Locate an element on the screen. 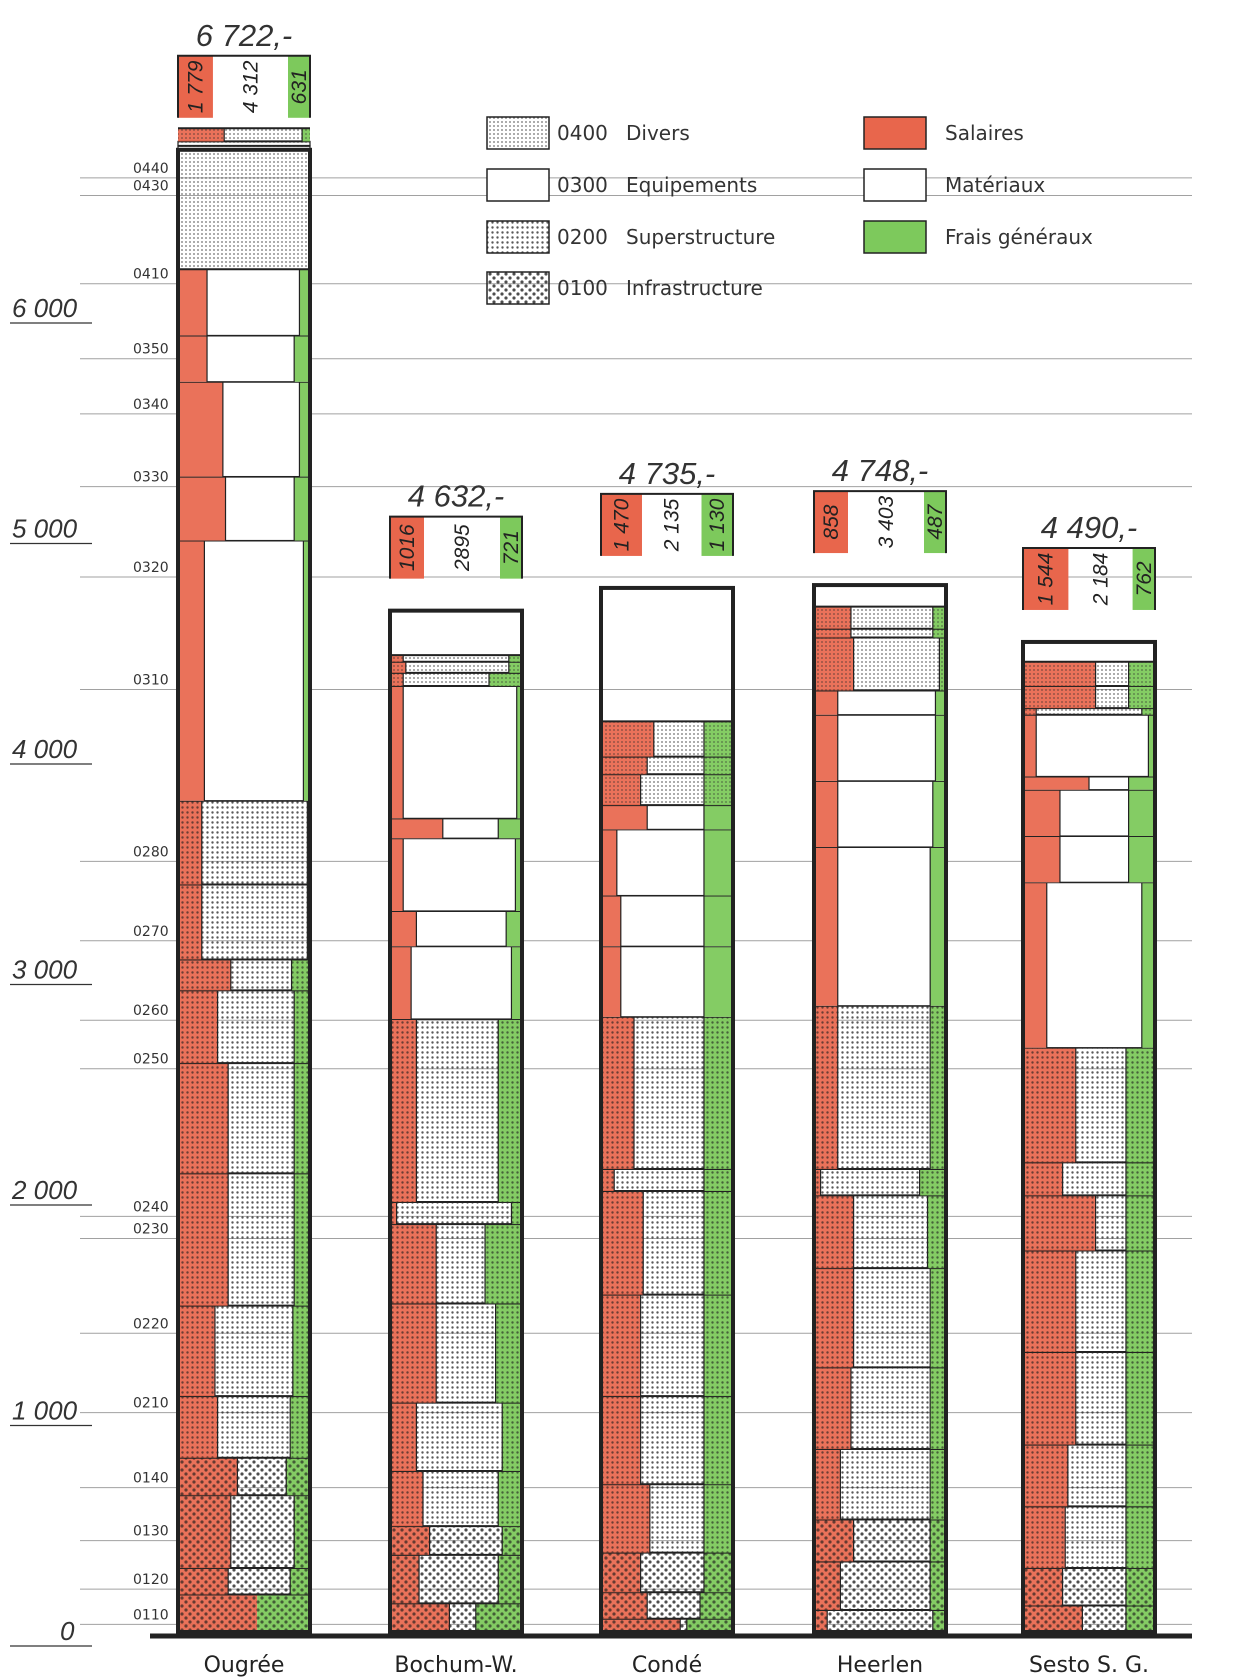 This screenshot has width=1237, height=1680. split-value-label: 1 130 is located at coordinates (717, 524).